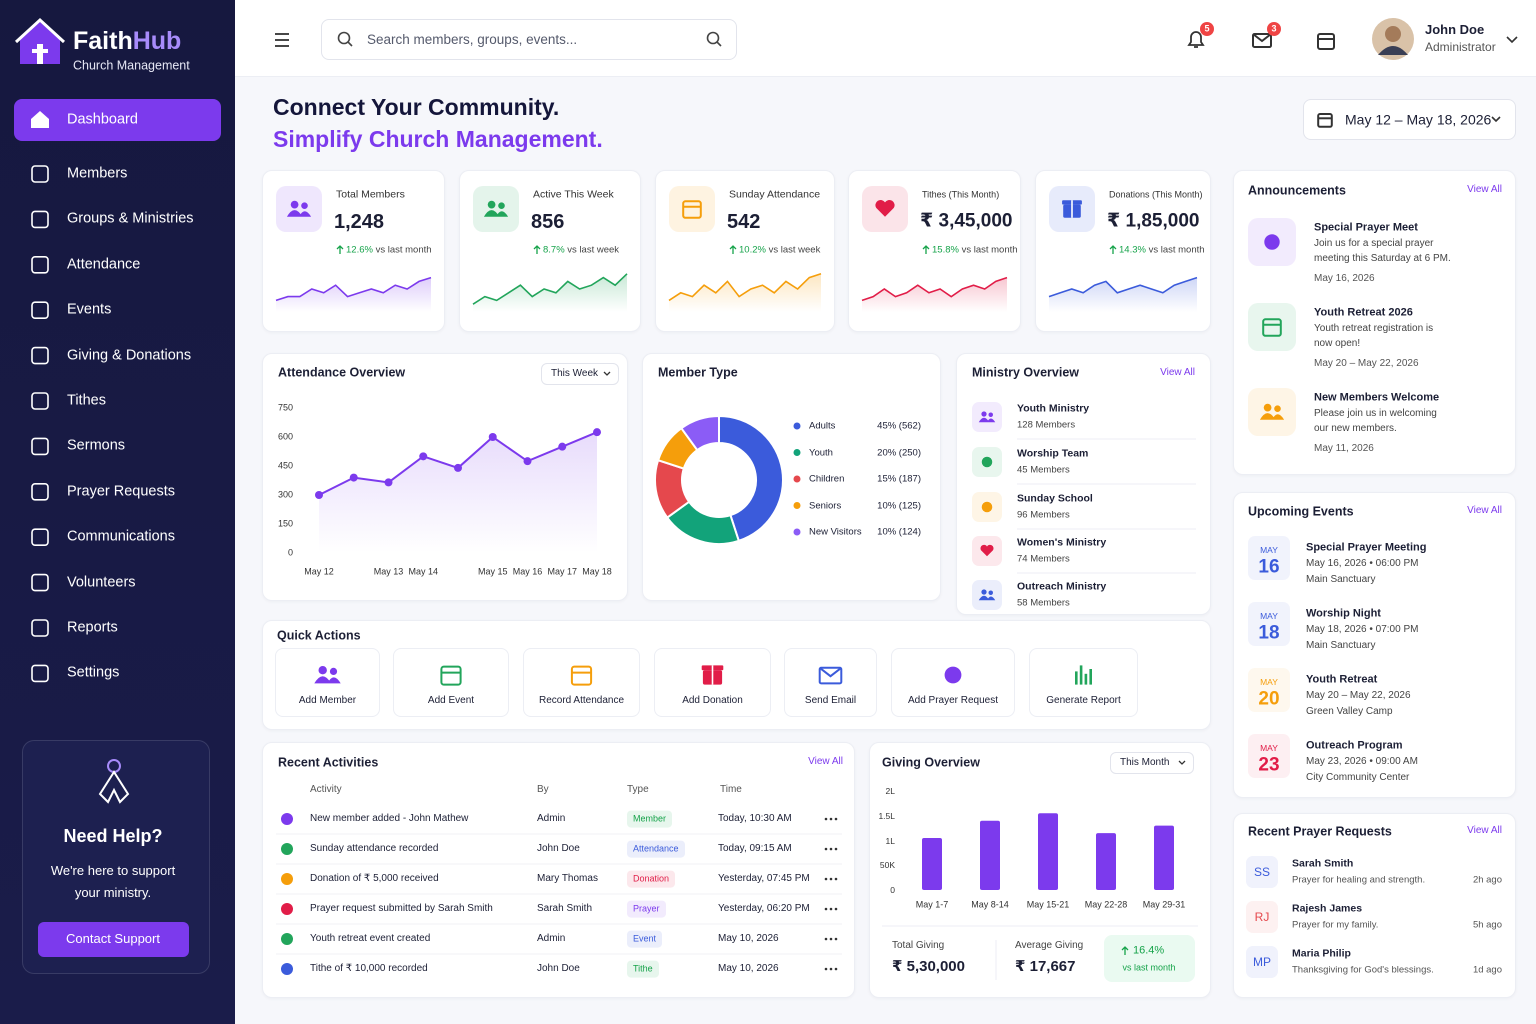 Image resolution: width=1536 pixels, height=1024 pixels. I want to click on stat-label: Active This Week, so click(573, 194).